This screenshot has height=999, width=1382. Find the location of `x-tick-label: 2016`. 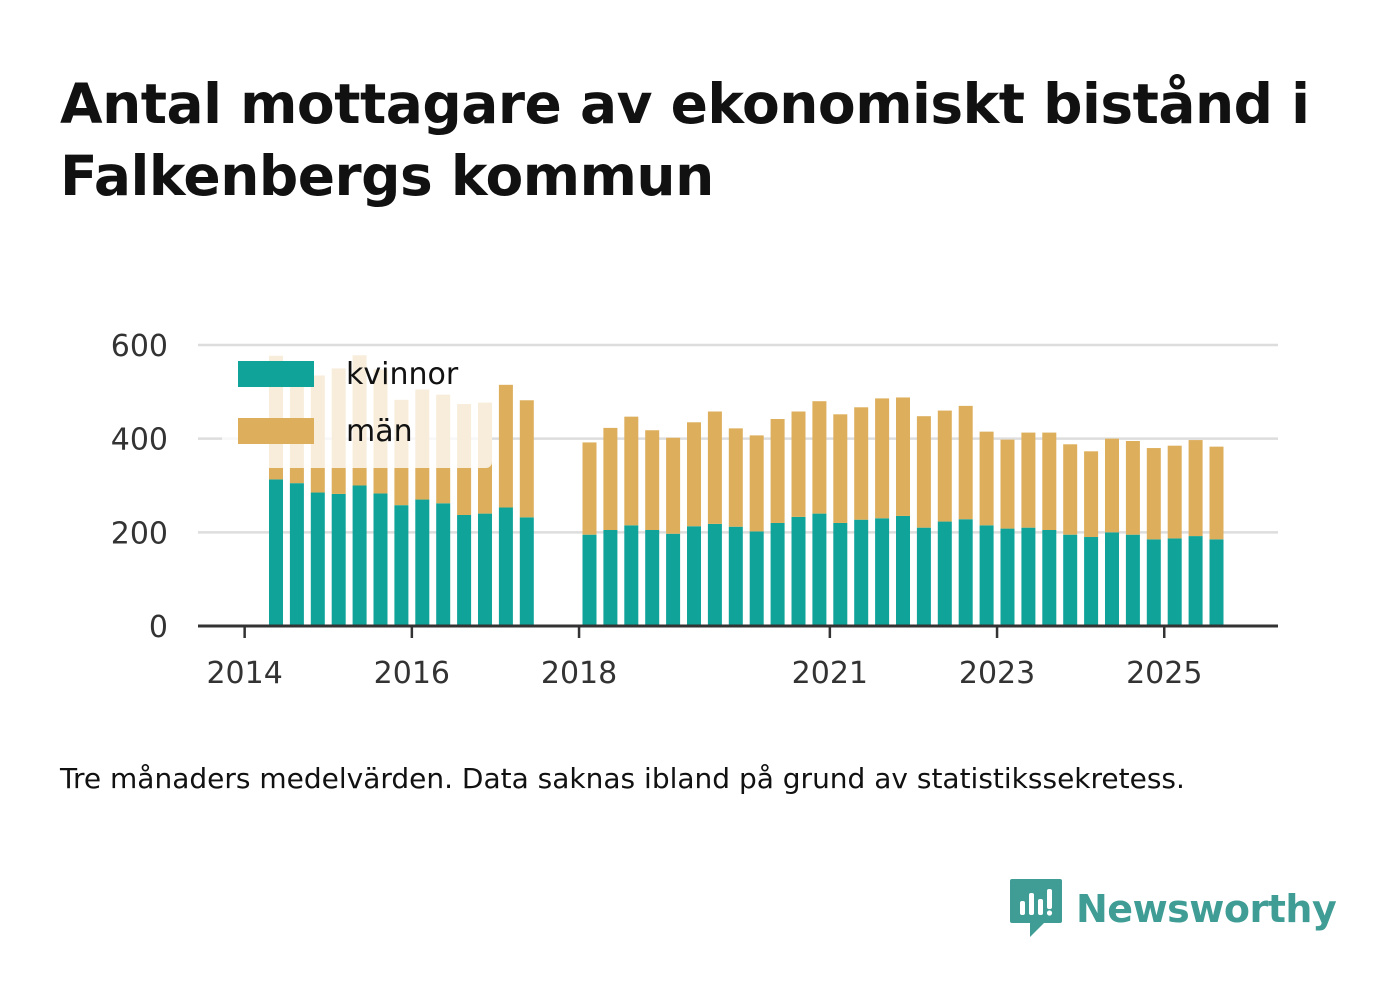

x-tick-label: 2016 is located at coordinates (412, 673).